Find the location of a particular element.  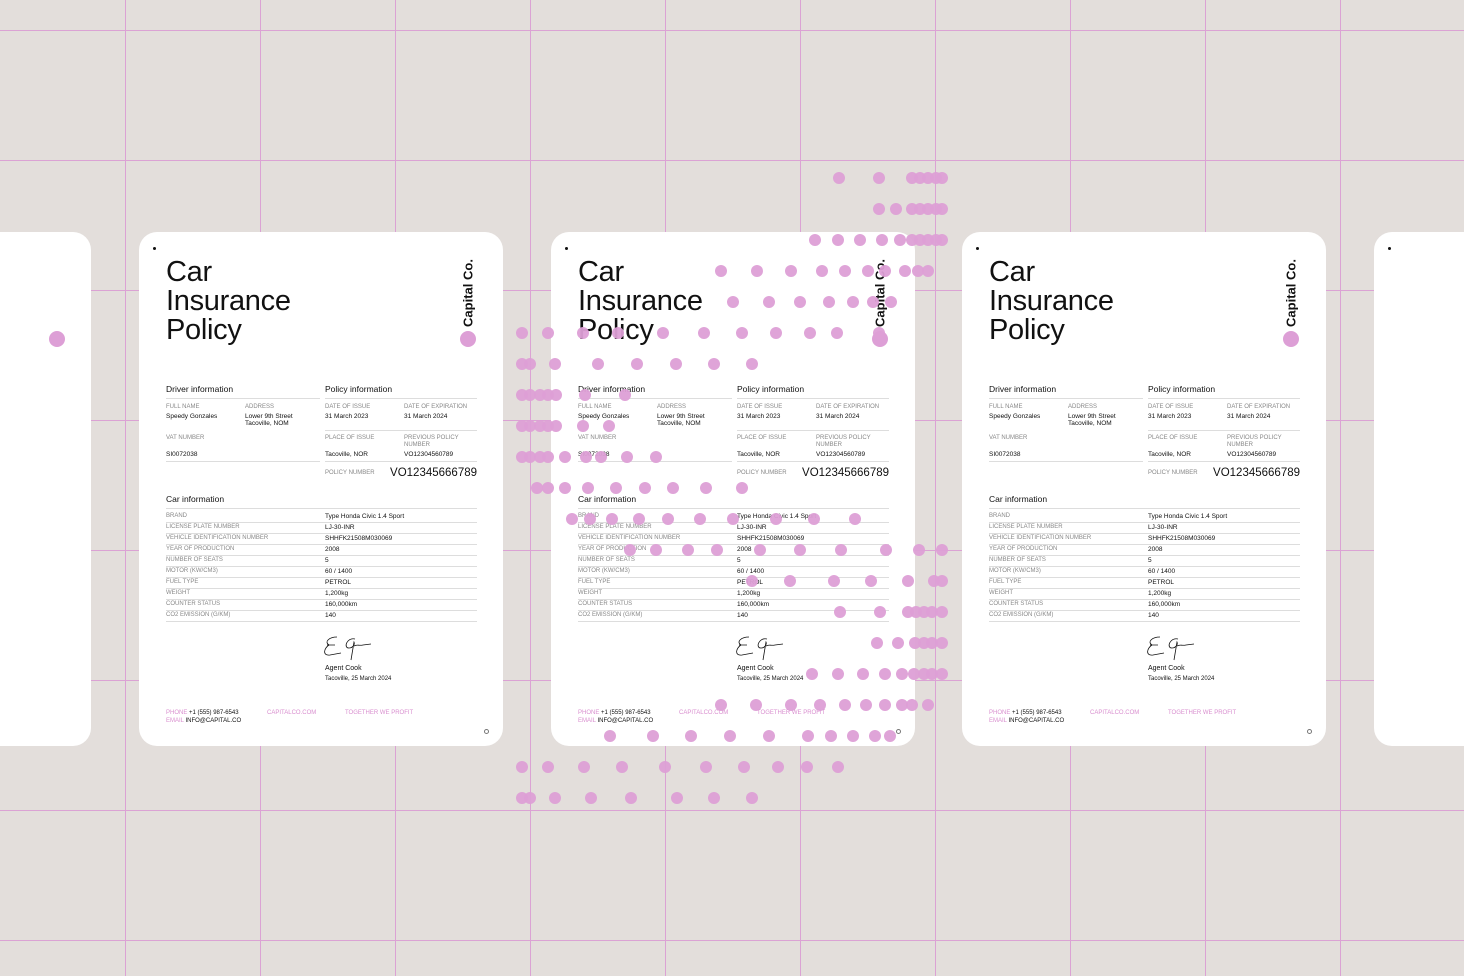

car-row-value: 5 is located at coordinates (327, 560).